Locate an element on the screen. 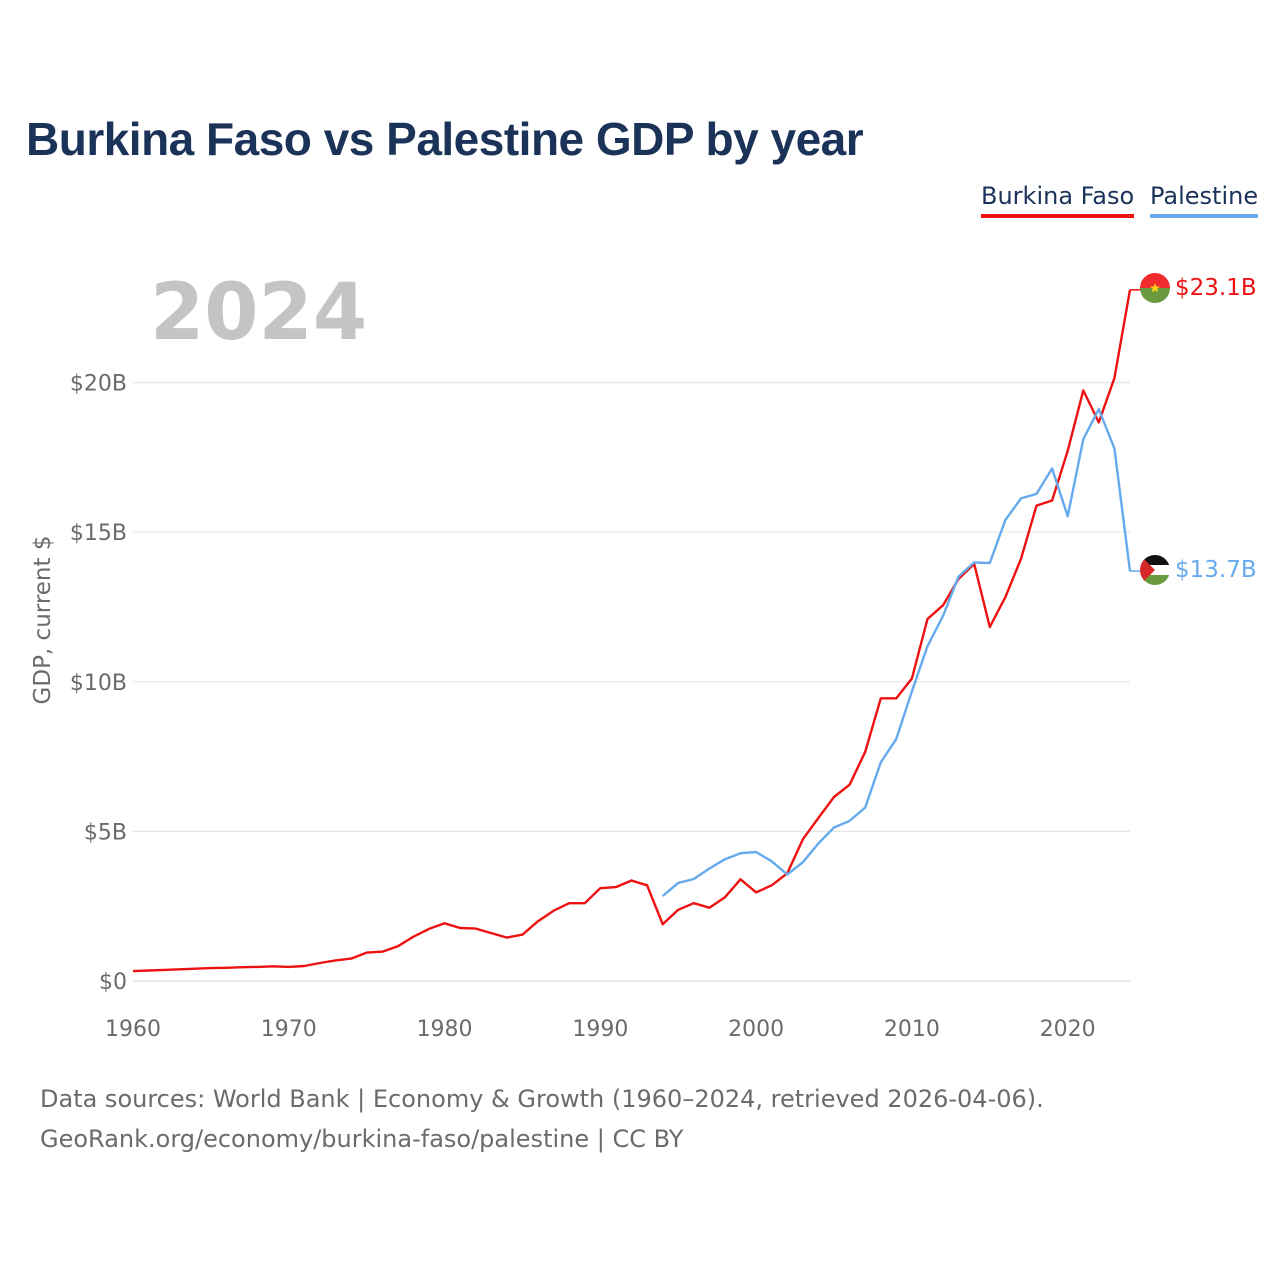 The width and height of the screenshot is (1280, 1280). y-tick-label: $0 is located at coordinates (113, 982).